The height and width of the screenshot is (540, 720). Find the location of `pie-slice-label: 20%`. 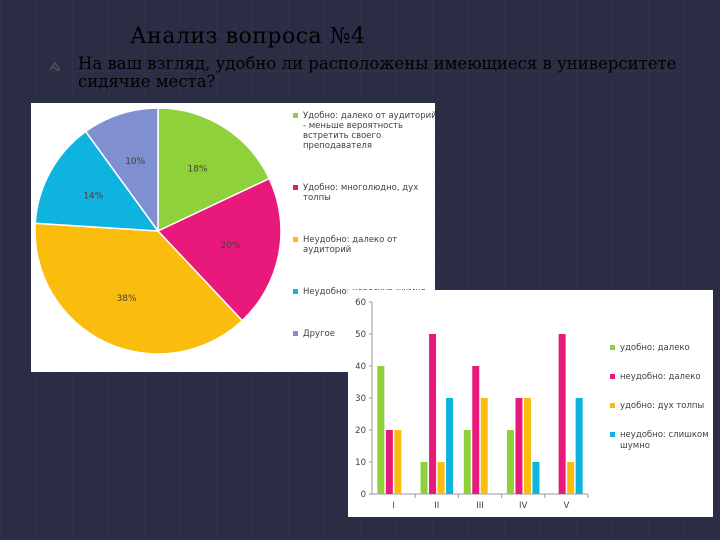

pie-slice-label: 20% is located at coordinates (230, 246).